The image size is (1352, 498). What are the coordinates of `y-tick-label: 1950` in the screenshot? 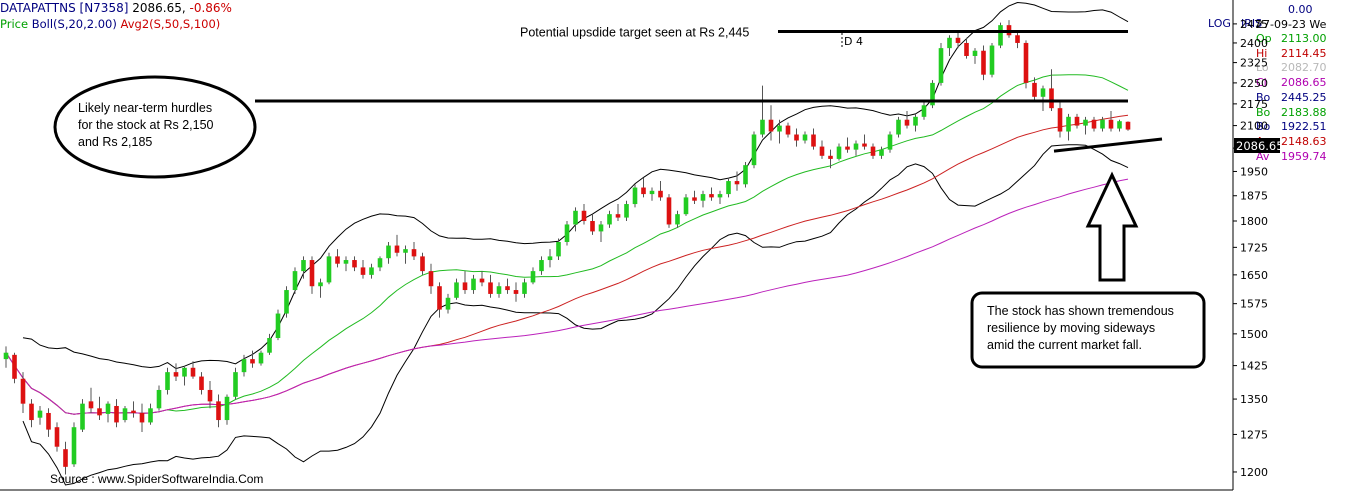 It's located at (1254, 171).